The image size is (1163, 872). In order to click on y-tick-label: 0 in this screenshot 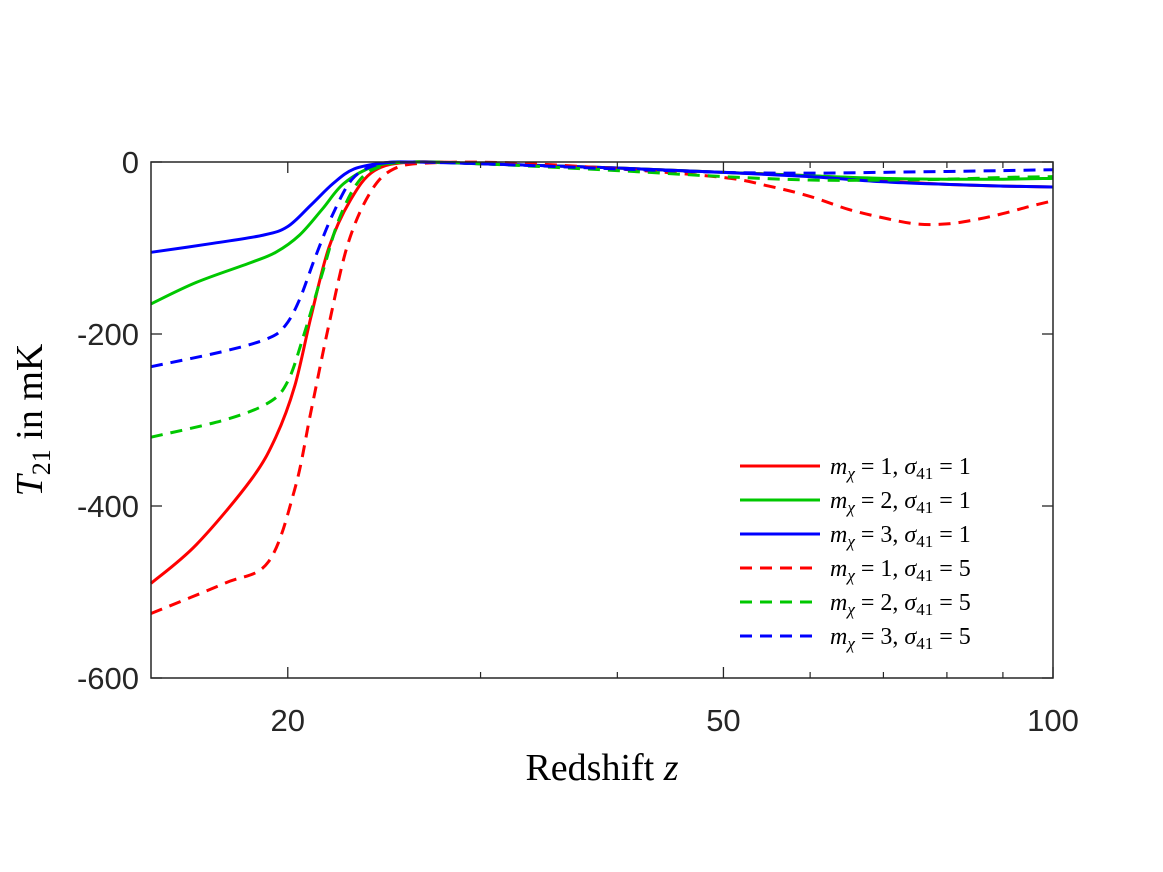, I will do `click(130, 162)`.